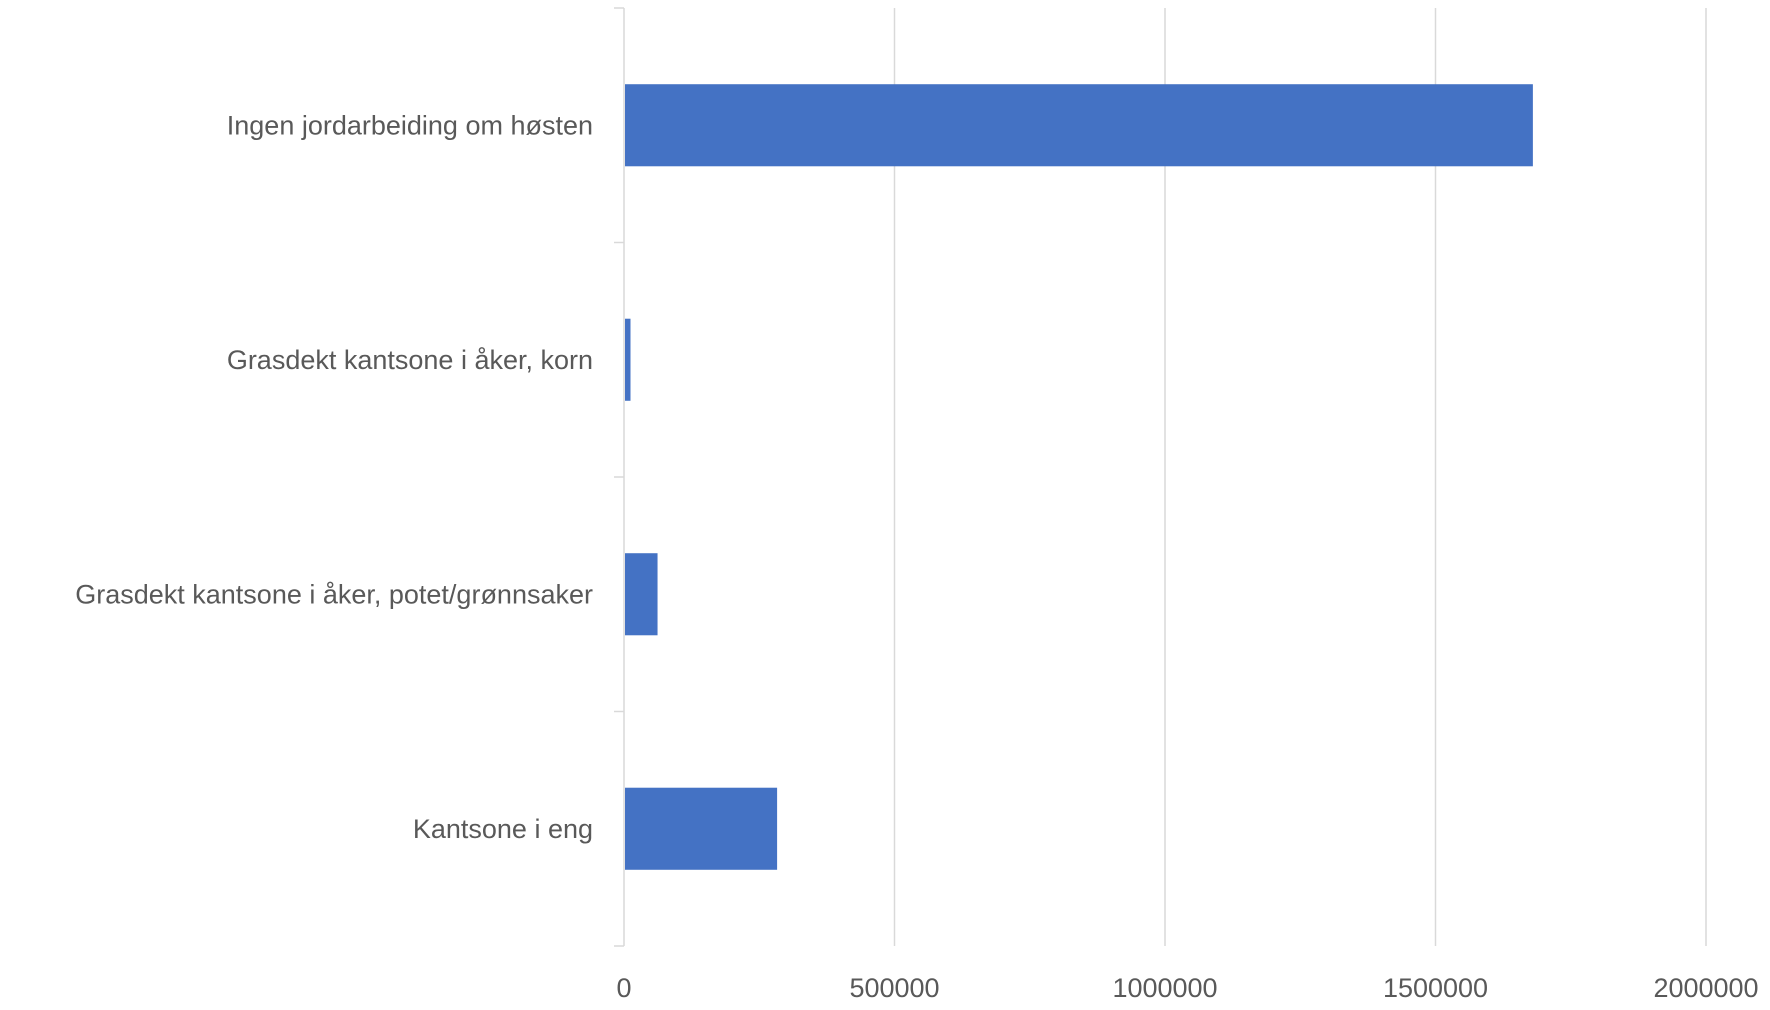  I want to click on category-label: Grasdekt kantsone i åker, korn, so click(410, 360).